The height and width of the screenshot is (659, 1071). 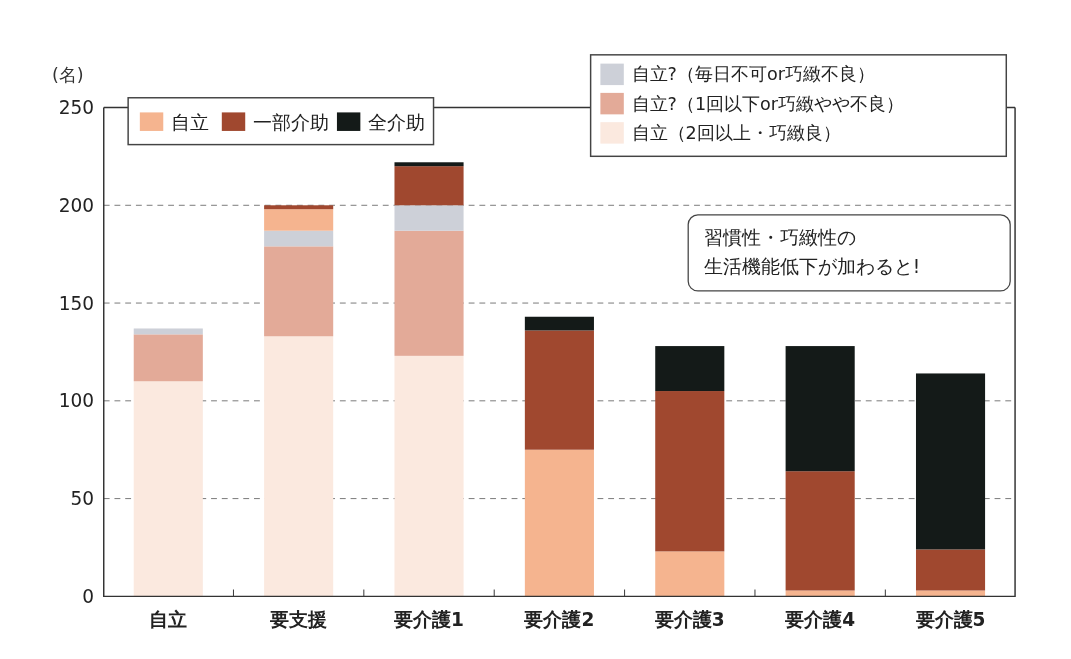 What do you see at coordinates (298, 619) in the screenshot?
I see `x-tick-label: 要支援` at bounding box center [298, 619].